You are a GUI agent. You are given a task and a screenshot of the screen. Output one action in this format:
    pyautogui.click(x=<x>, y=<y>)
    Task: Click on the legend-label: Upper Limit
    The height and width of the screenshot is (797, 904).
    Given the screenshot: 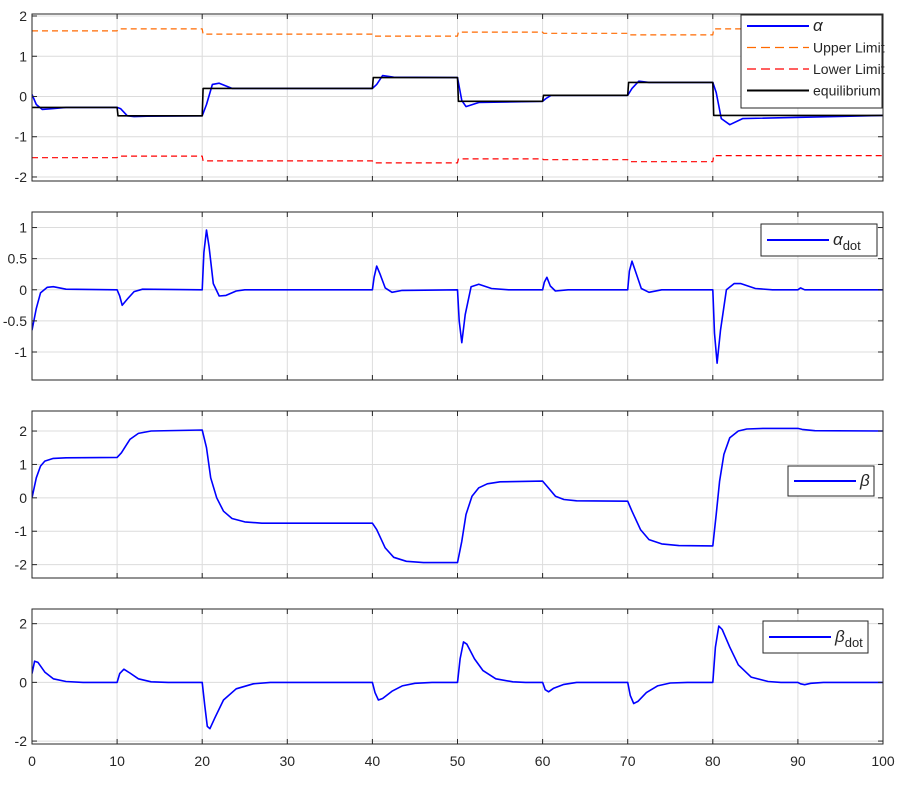 What is the action you would take?
    pyautogui.click(x=849, y=48)
    